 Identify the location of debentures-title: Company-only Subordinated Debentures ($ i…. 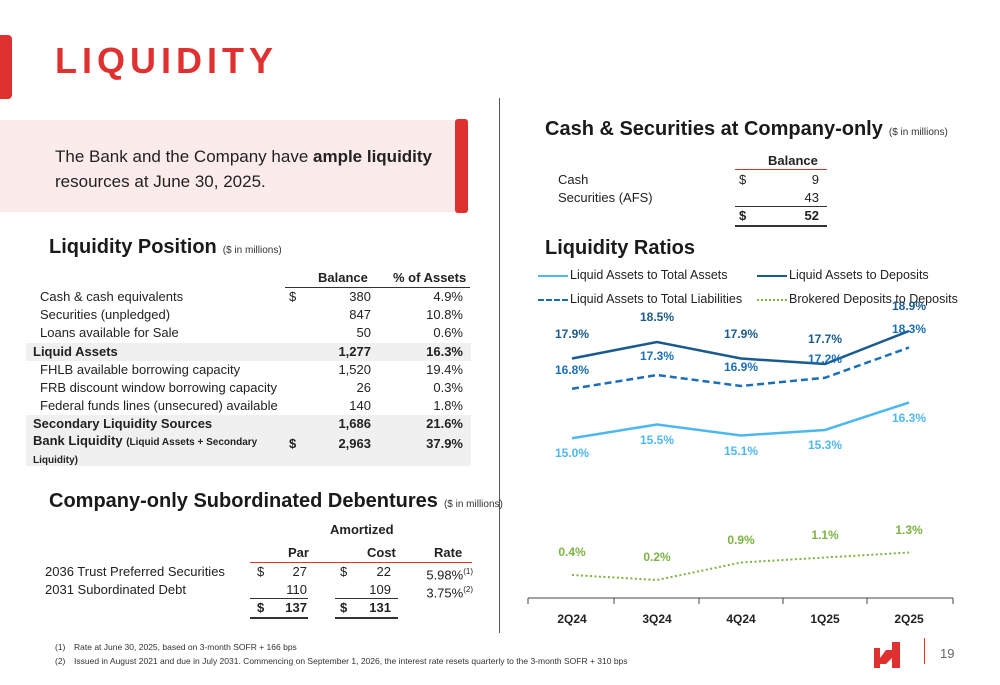
(276, 501).